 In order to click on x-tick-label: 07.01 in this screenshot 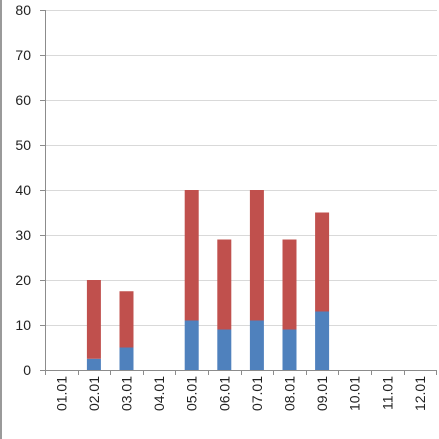, I will do `click(257, 393)`.